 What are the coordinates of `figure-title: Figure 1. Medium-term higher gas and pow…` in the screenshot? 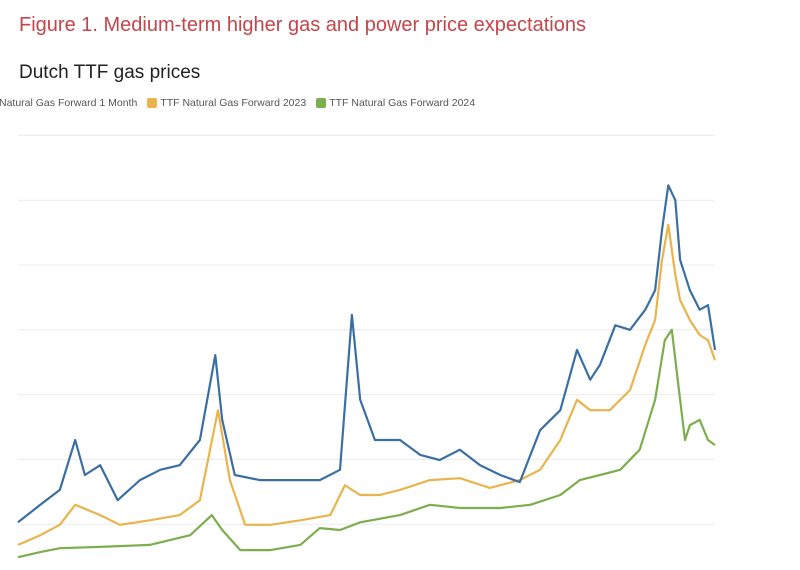 It's located at (302, 25).